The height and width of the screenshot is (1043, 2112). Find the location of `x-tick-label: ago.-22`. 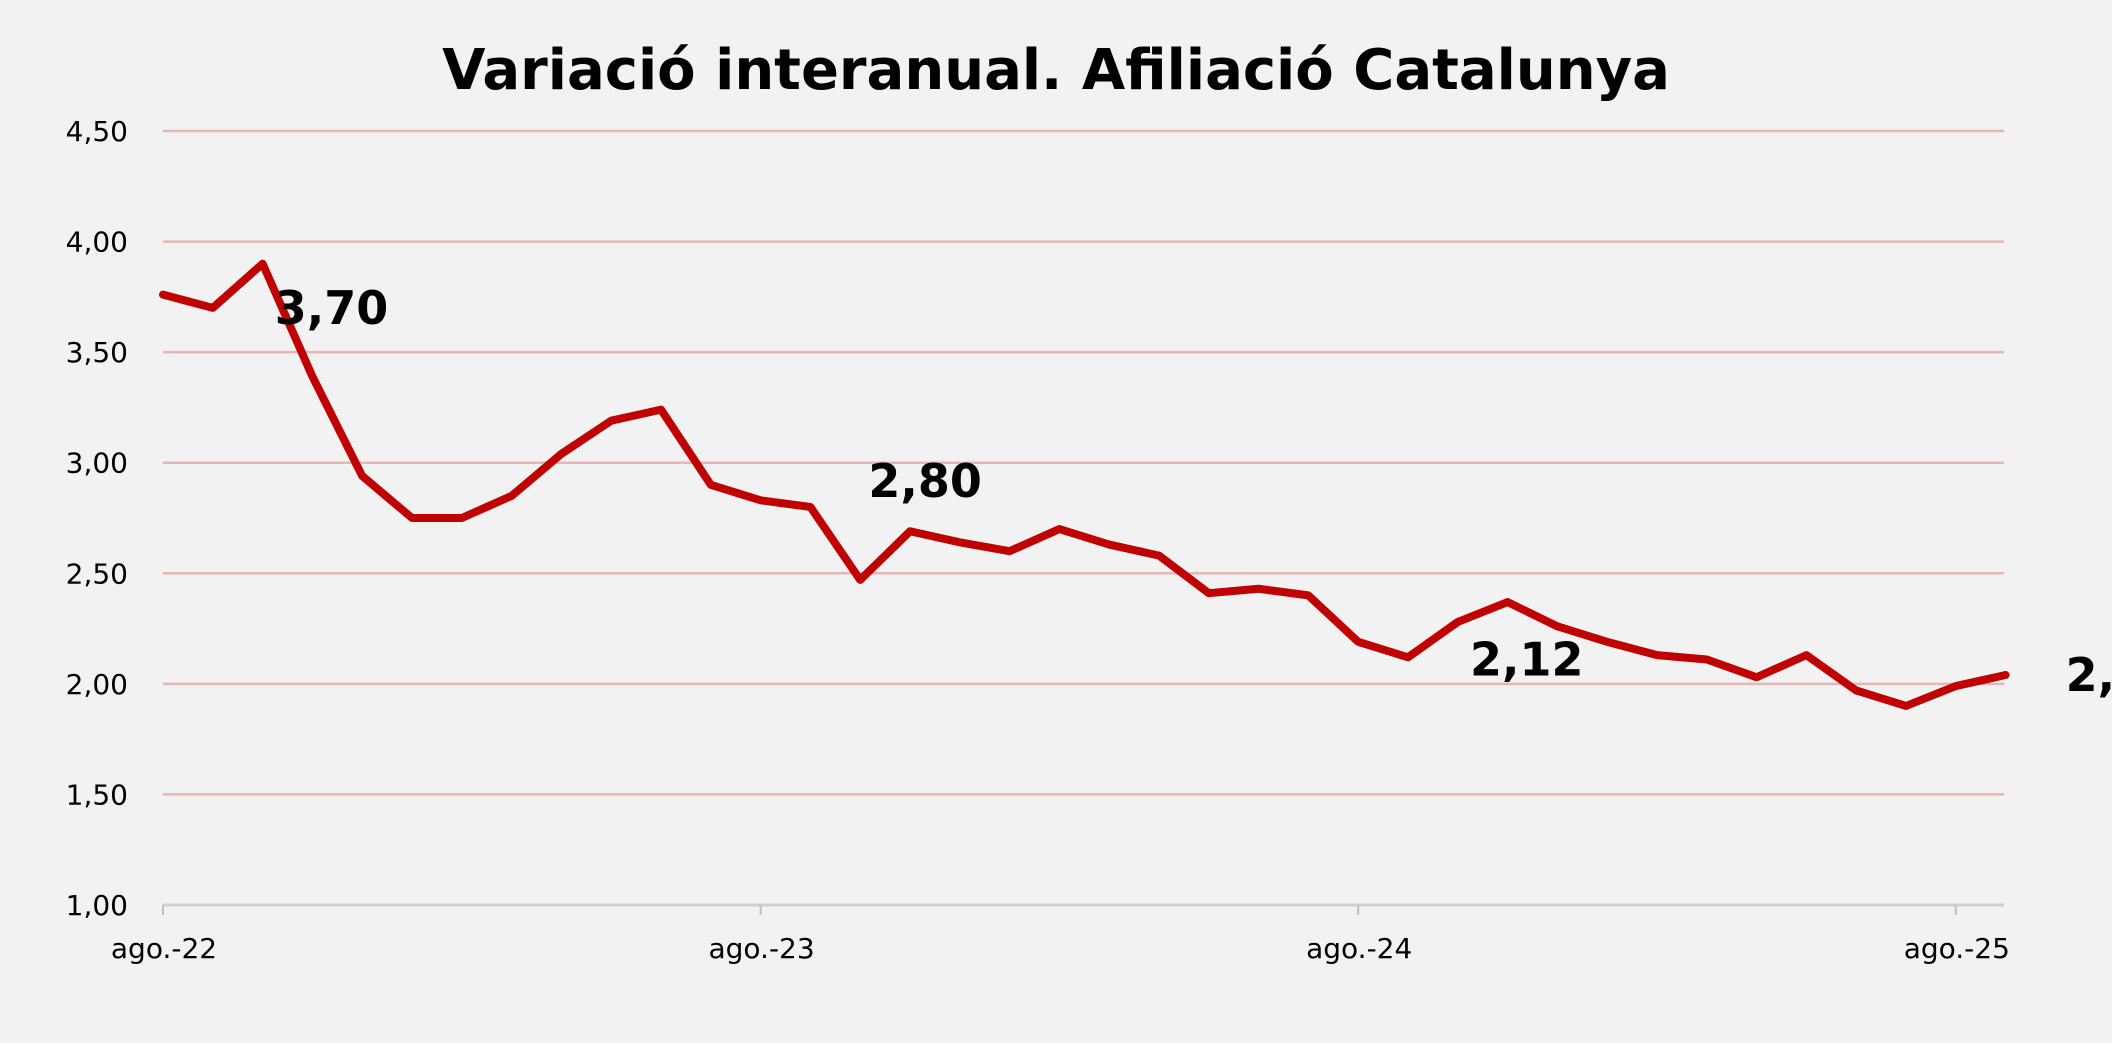

x-tick-label: ago.-22 is located at coordinates (164, 948).